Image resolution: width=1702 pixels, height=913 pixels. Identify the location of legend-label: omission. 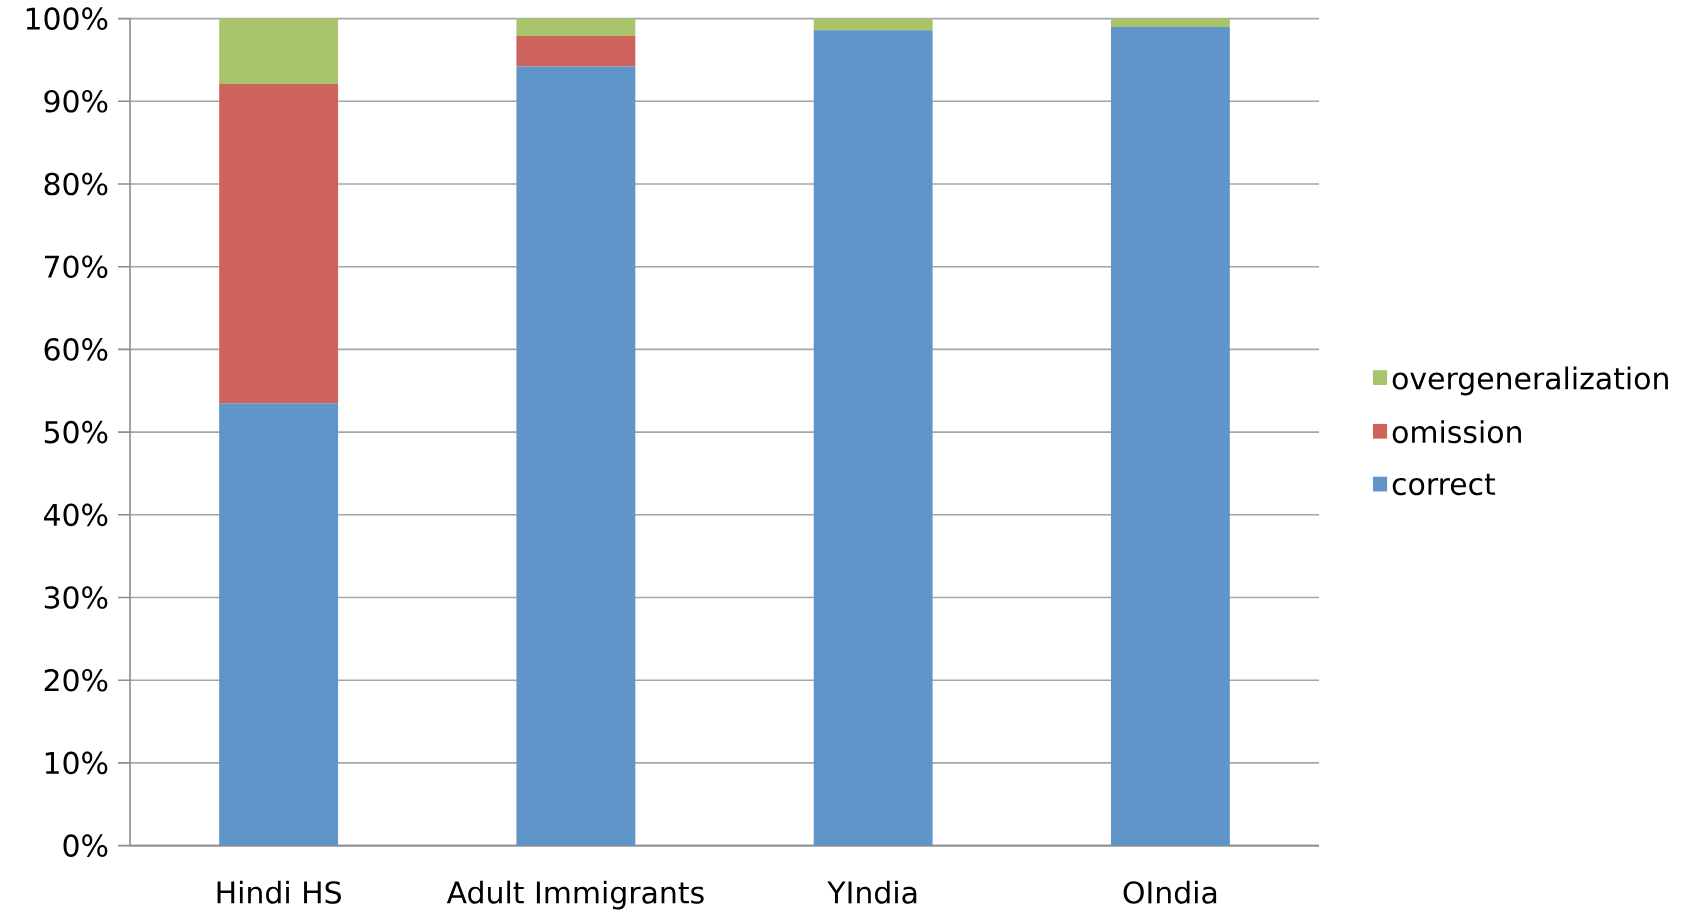
(1456, 432).